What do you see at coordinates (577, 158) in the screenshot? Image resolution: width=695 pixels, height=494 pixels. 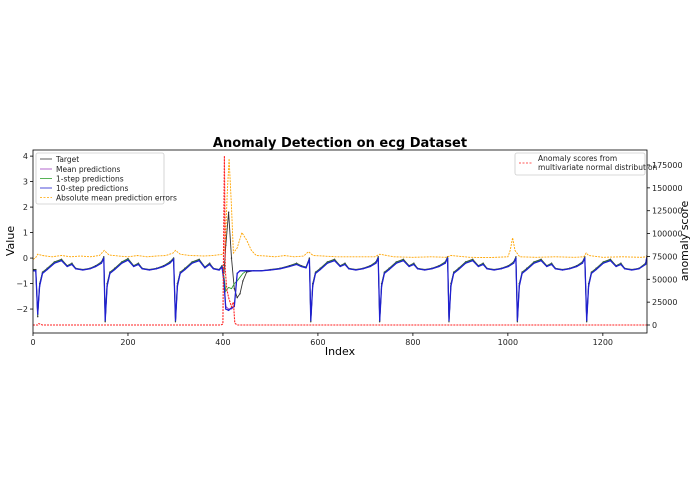 I see `legend-label-anomaly-score-1: Anomaly scores from` at bounding box center [577, 158].